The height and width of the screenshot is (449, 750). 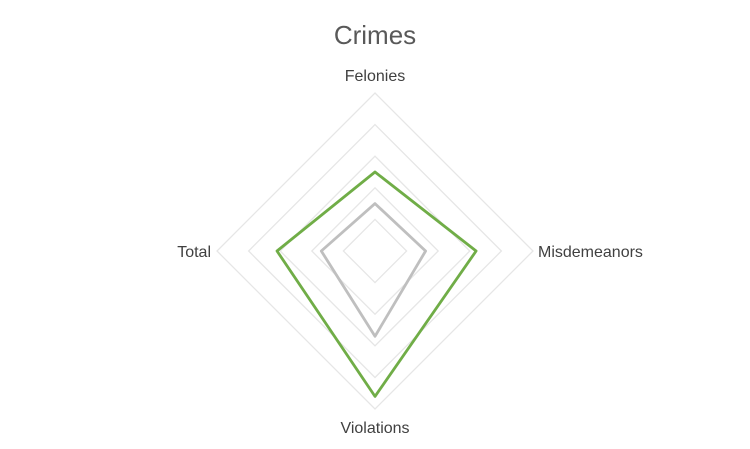 I want to click on axis-label-total: Total, so click(x=194, y=252).